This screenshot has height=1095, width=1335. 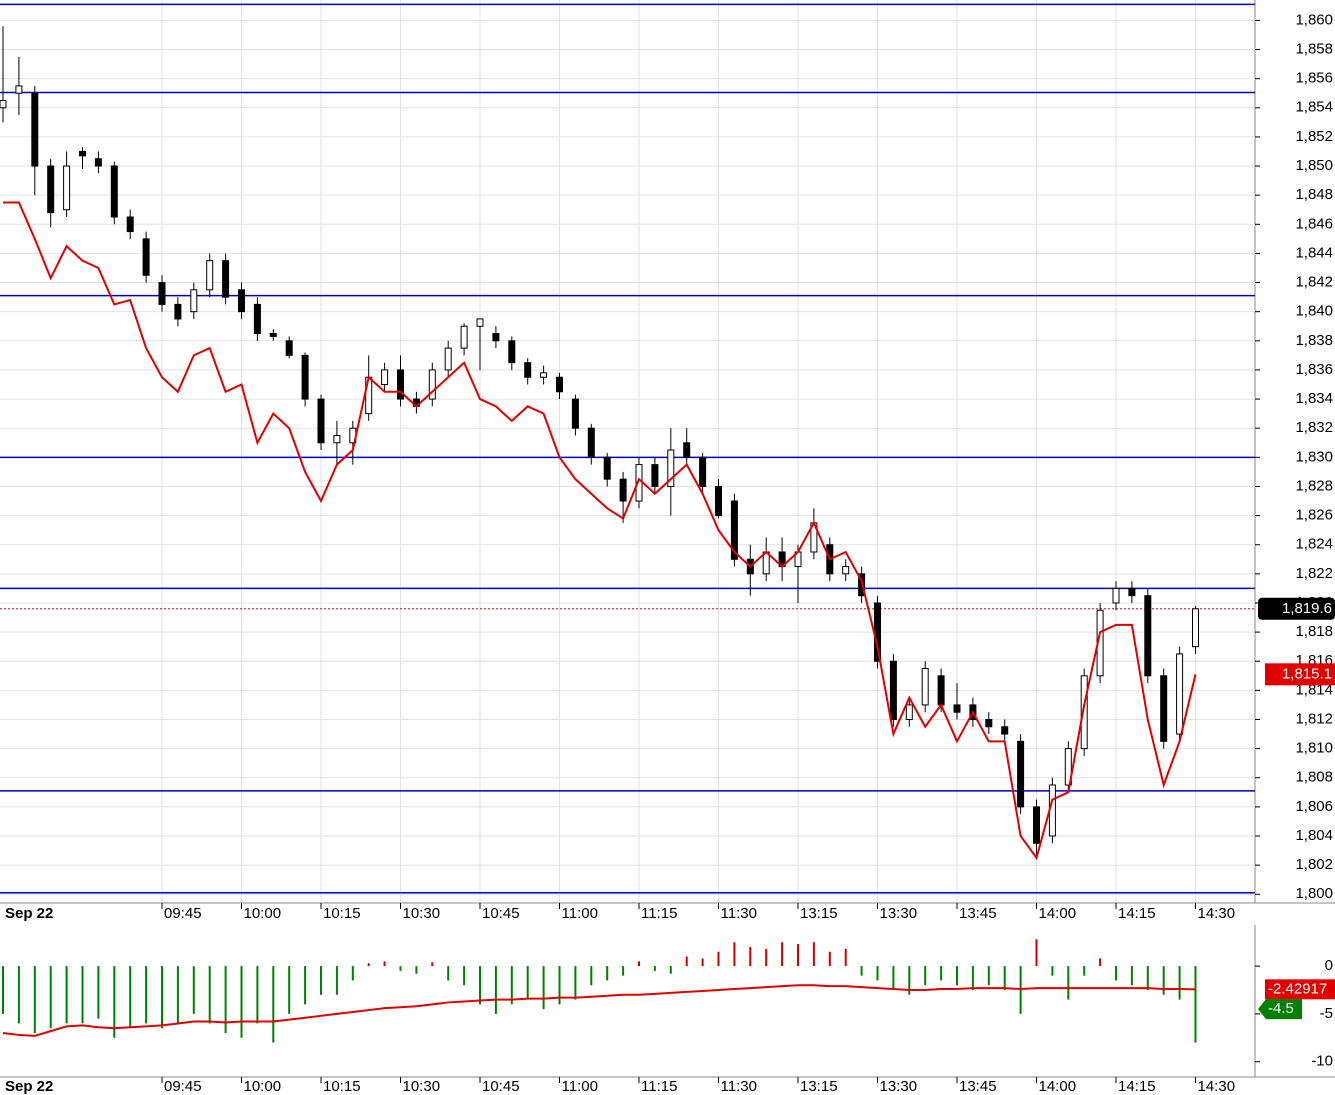 What do you see at coordinates (1314, 194) in the screenshot?
I see `y-tick-label: 1,848` at bounding box center [1314, 194].